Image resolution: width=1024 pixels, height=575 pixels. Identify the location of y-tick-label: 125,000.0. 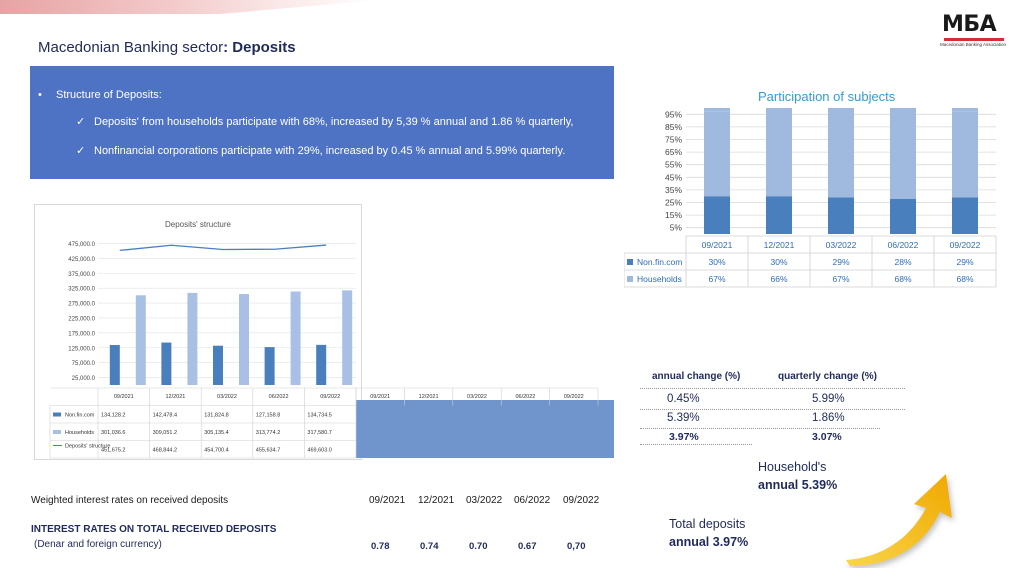
(81, 349).